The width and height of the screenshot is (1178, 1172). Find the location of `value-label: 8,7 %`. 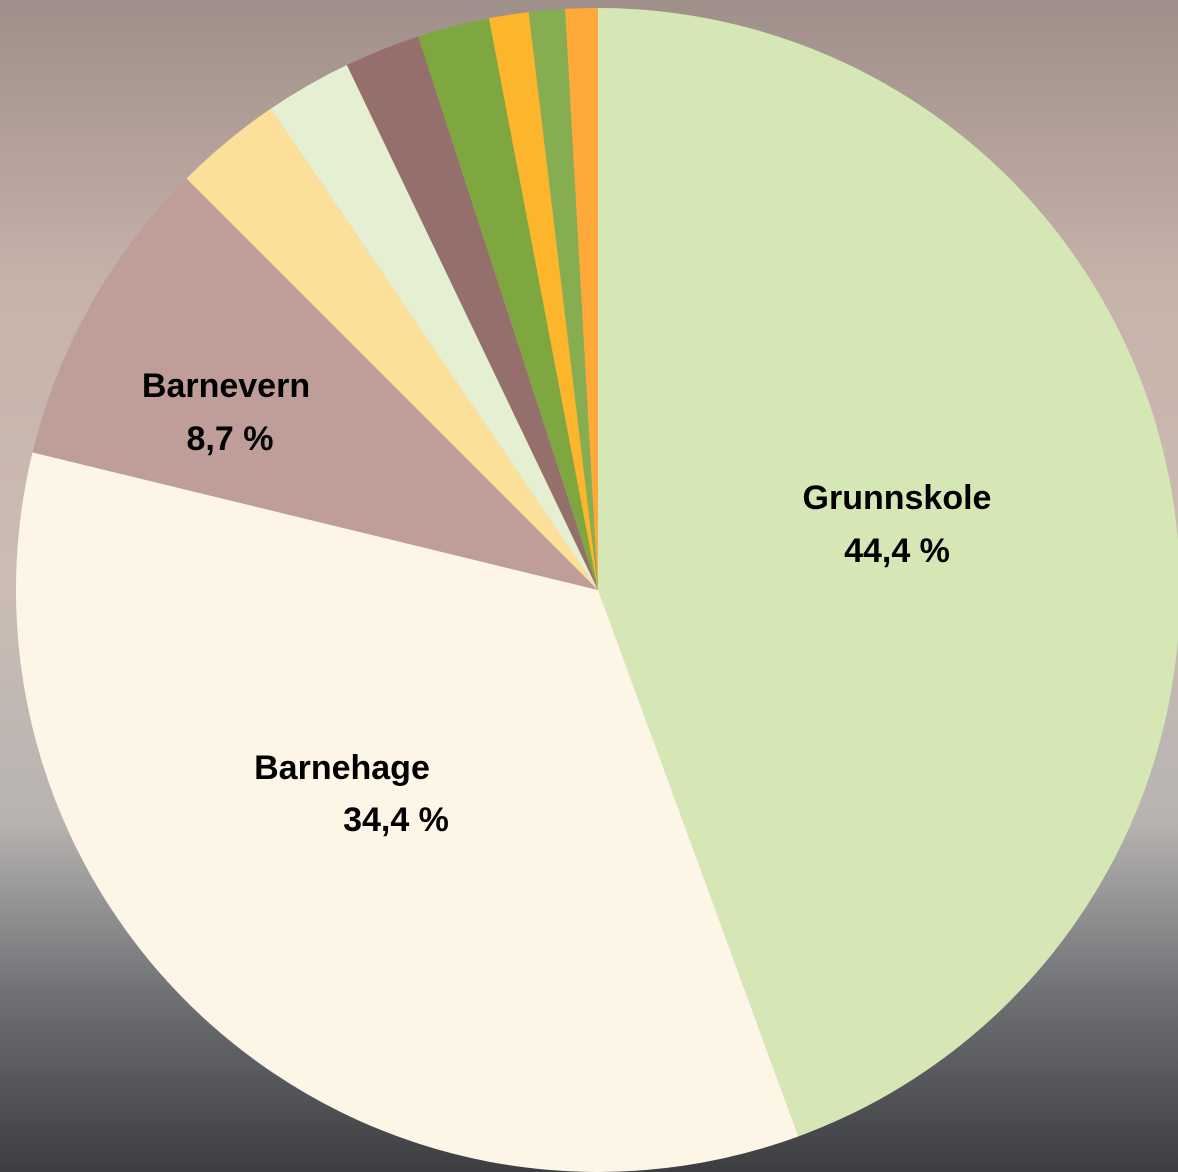

value-label: 8,7 % is located at coordinates (230, 439).